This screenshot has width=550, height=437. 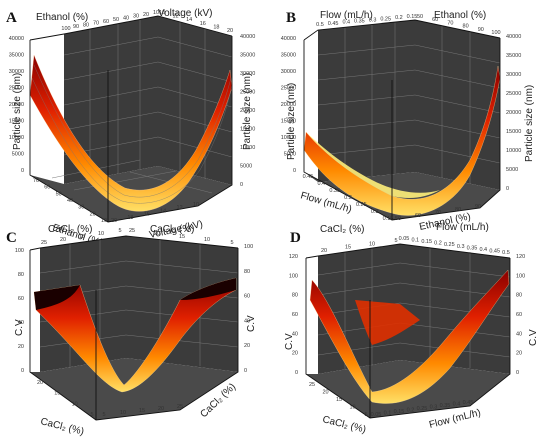 What do you see at coordinates (161, 409) in the screenshot?
I see `panel-c-yf-tick: 20` at bounding box center [161, 409].